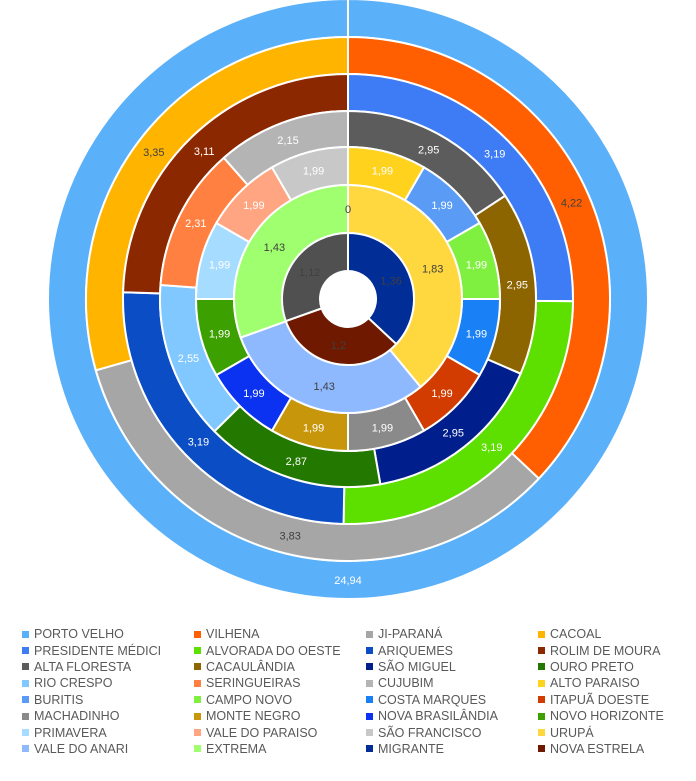 The height and width of the screenshot is (781, 696). What do you see at coordinates (410, 634) in the screenshot?
I see `legend-label: JI-PARANÁ` at bounding box center [410, 634].